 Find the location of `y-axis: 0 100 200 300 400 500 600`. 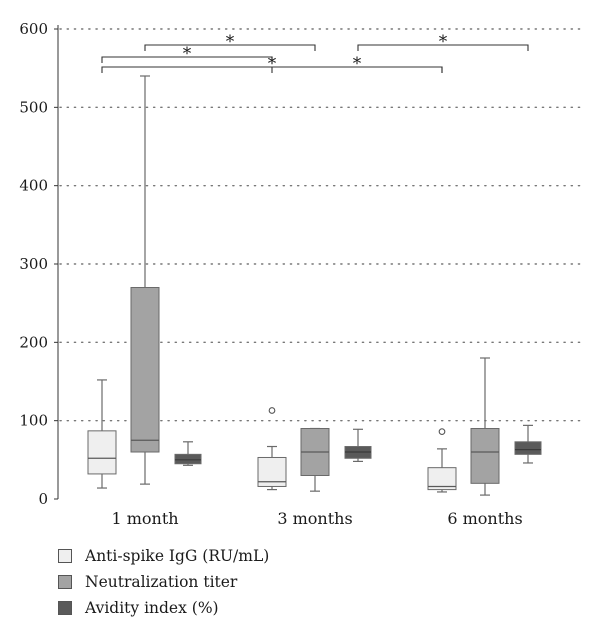

y-axis: 0 100 200 300 400 500 600 is located at coordinates (39, 264).